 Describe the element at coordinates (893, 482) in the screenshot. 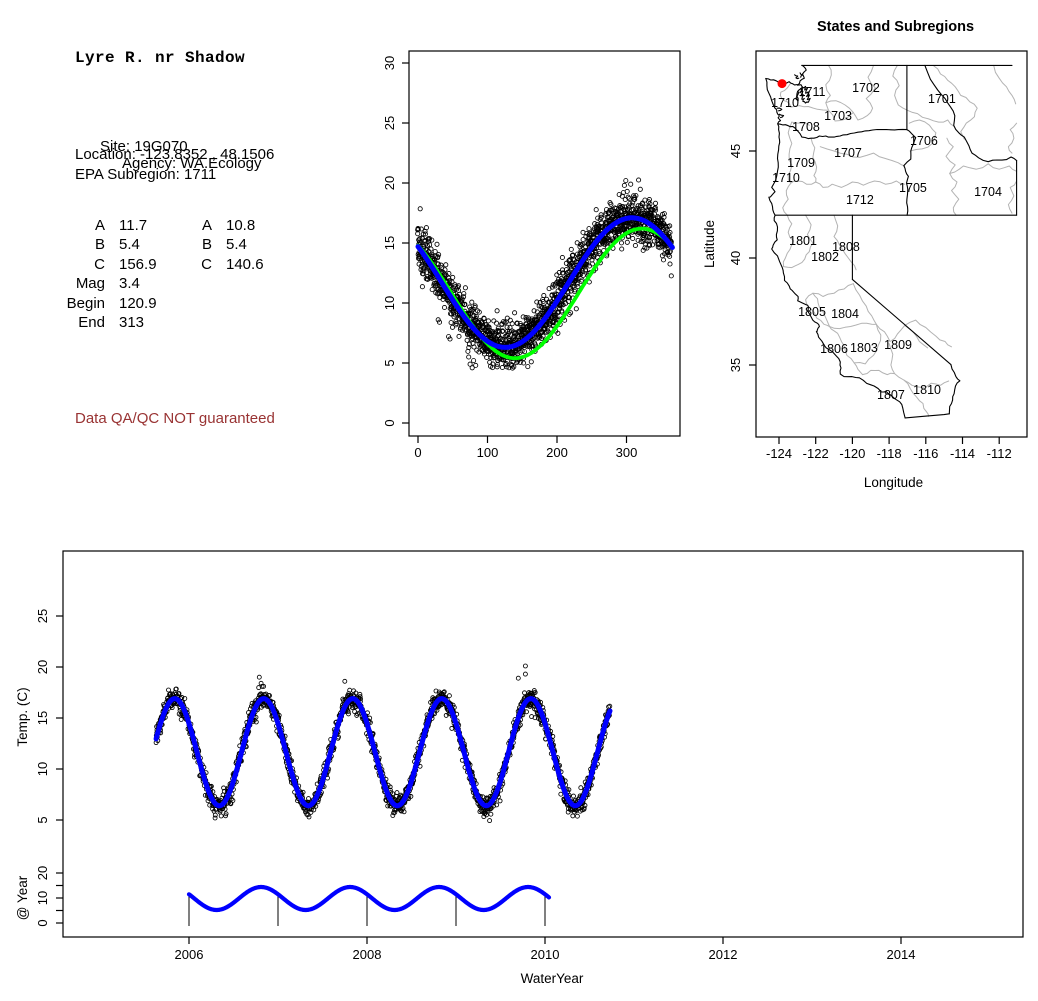

I see `map-xlabel: Longitude` at that location.